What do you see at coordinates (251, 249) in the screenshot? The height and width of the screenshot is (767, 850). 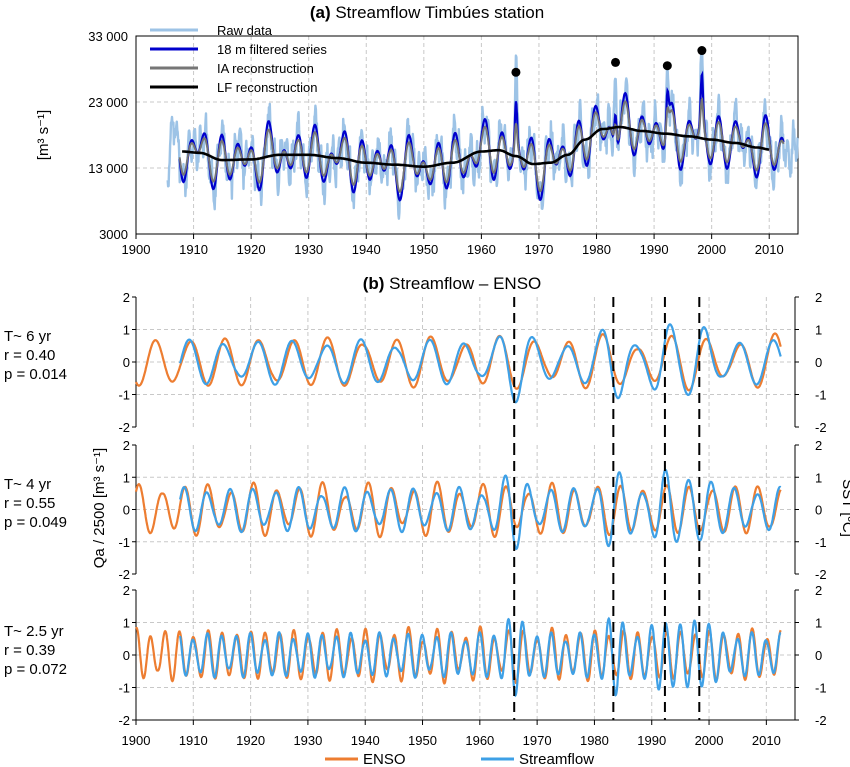 I see `panel-a-xtick-label: 1920` at bounding box center [251, 249].